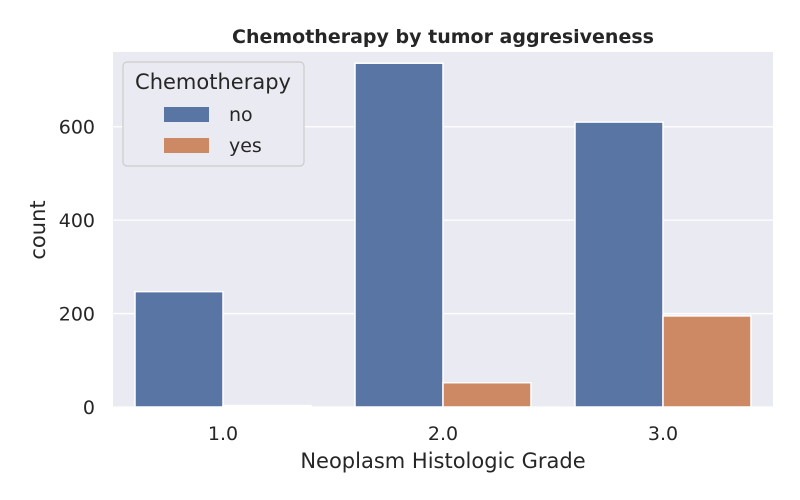 The height and width of the screenshot is (500, 800). What do you see at coordinates (77, 268) in the screenshot?
I see `y-ticks: 0 200 400 600` at bounding box center [77, 268].